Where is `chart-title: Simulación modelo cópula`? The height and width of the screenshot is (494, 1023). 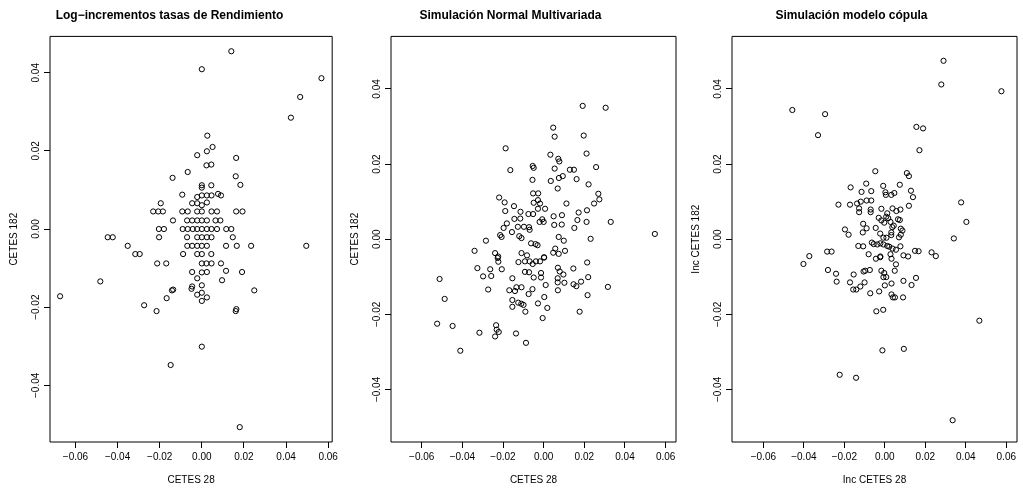
chart-title: Simulación modelo cópula is located at coordinates (851, 14).